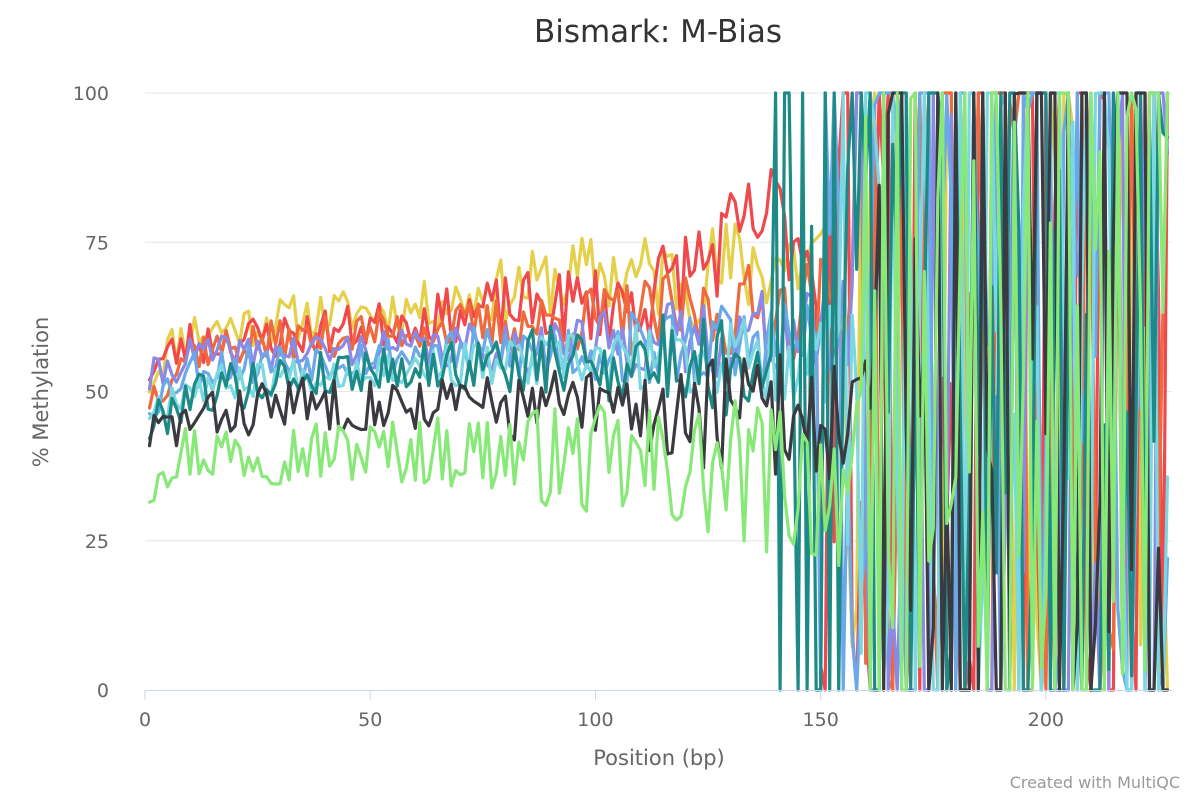 This screenshot has height=800, width=1200. I want to click on y-tick-label-0: 0, so click(103, 691).